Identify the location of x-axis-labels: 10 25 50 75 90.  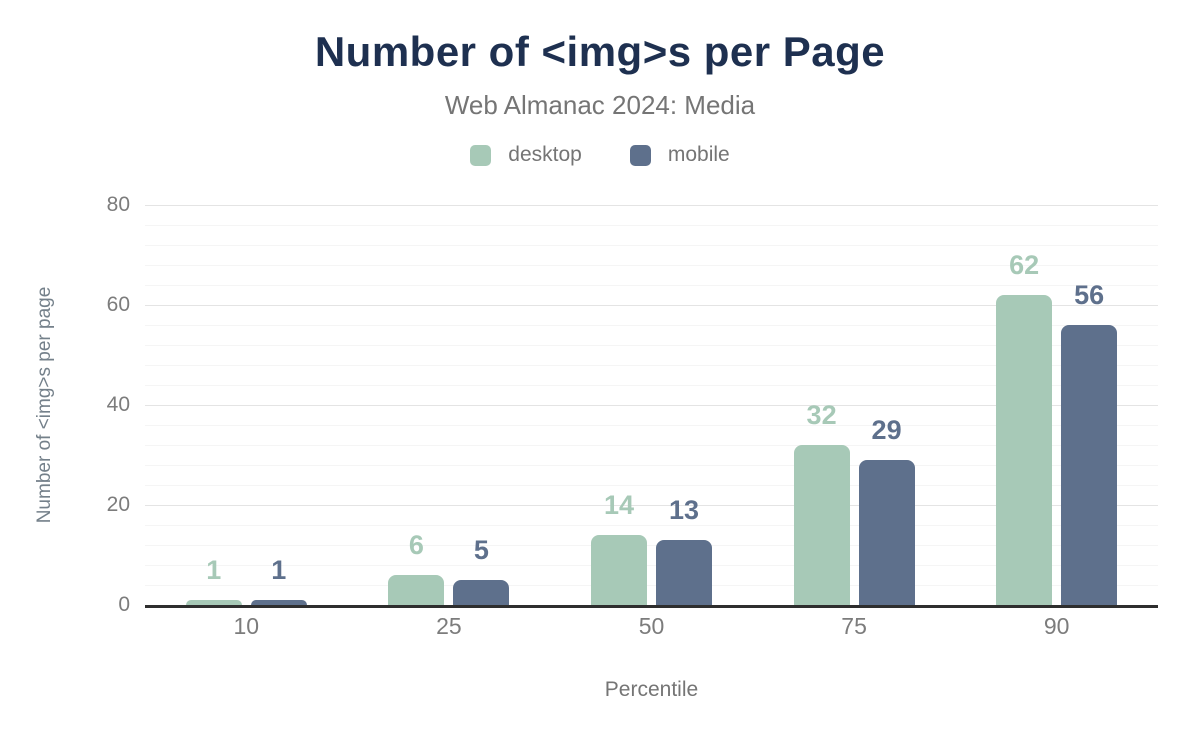
(651, 626).